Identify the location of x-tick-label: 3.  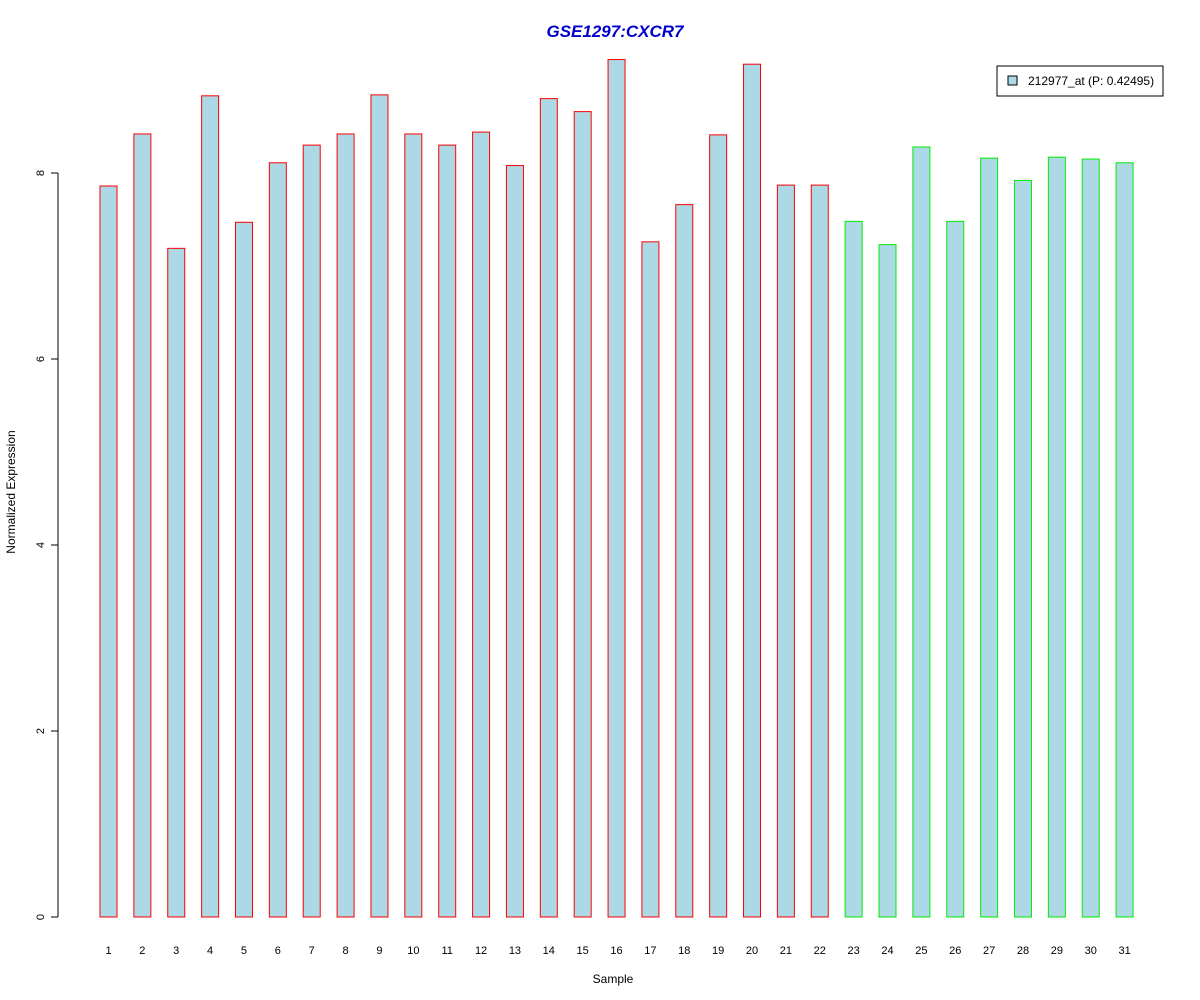
(176, 951).